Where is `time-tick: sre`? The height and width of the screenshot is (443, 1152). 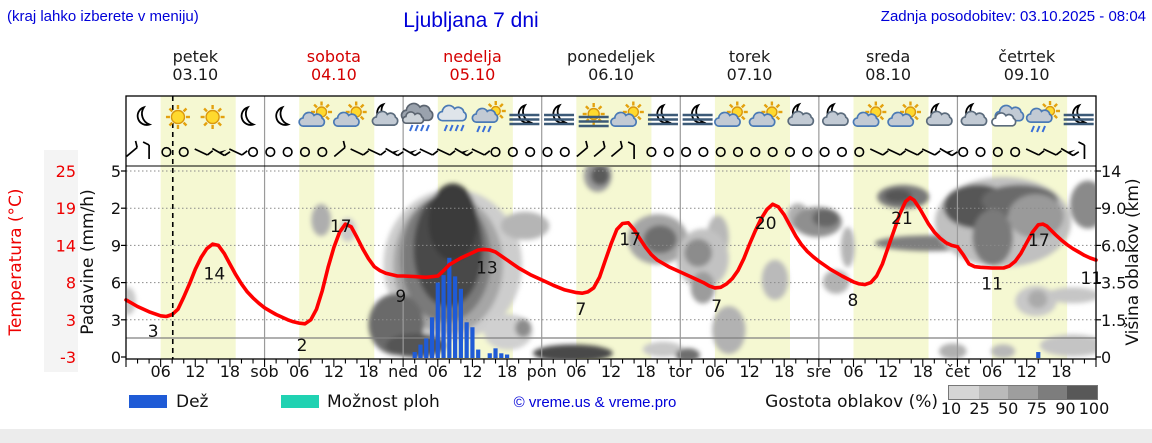
time-tick: sre is located at coordinates (819, 371).